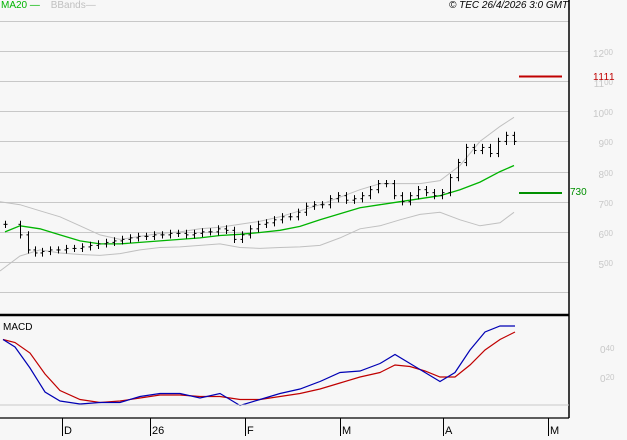  What do you see at coordinates (48, 5) in the screenshot?
I see `chart-legend: MA20 — BBands—` at bounding box center [48, 5].